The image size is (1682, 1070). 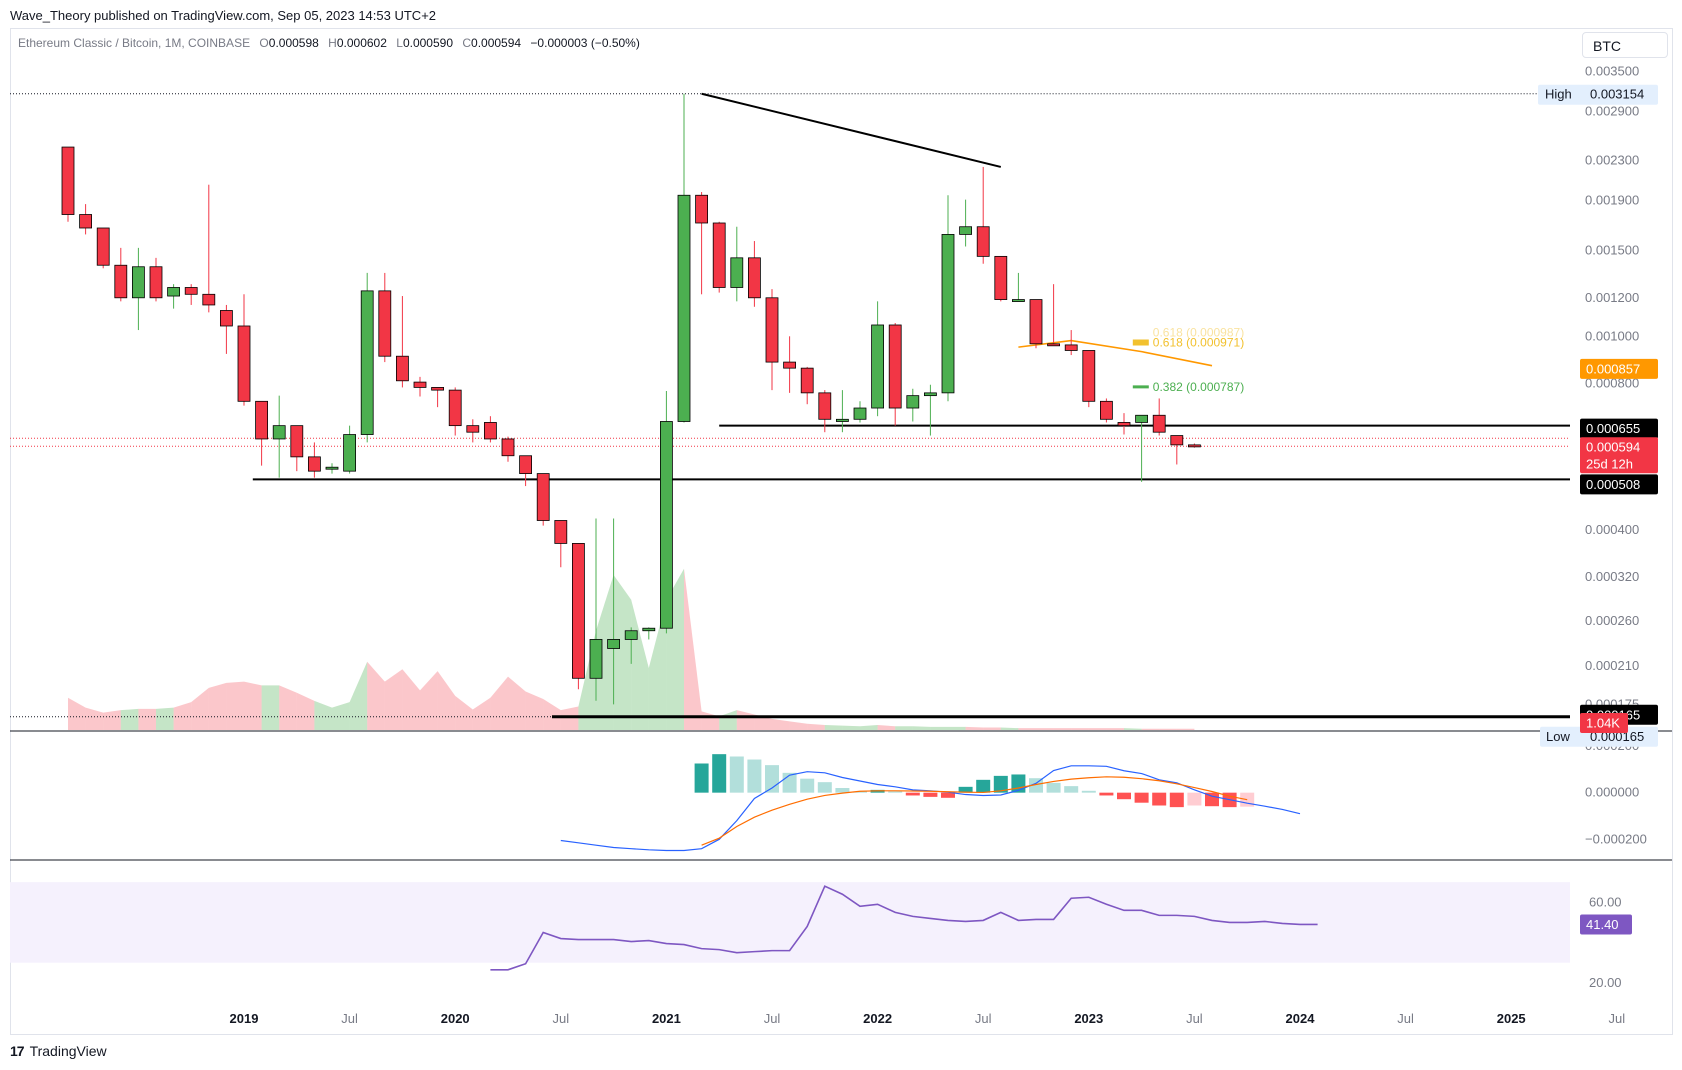 What do you see at coordinates (134, 43) in the screenshot?
I see `symbol-name: Ethereum Classic / Bitcoin, 1M, COINBASE` at bounding box center [134, 43].